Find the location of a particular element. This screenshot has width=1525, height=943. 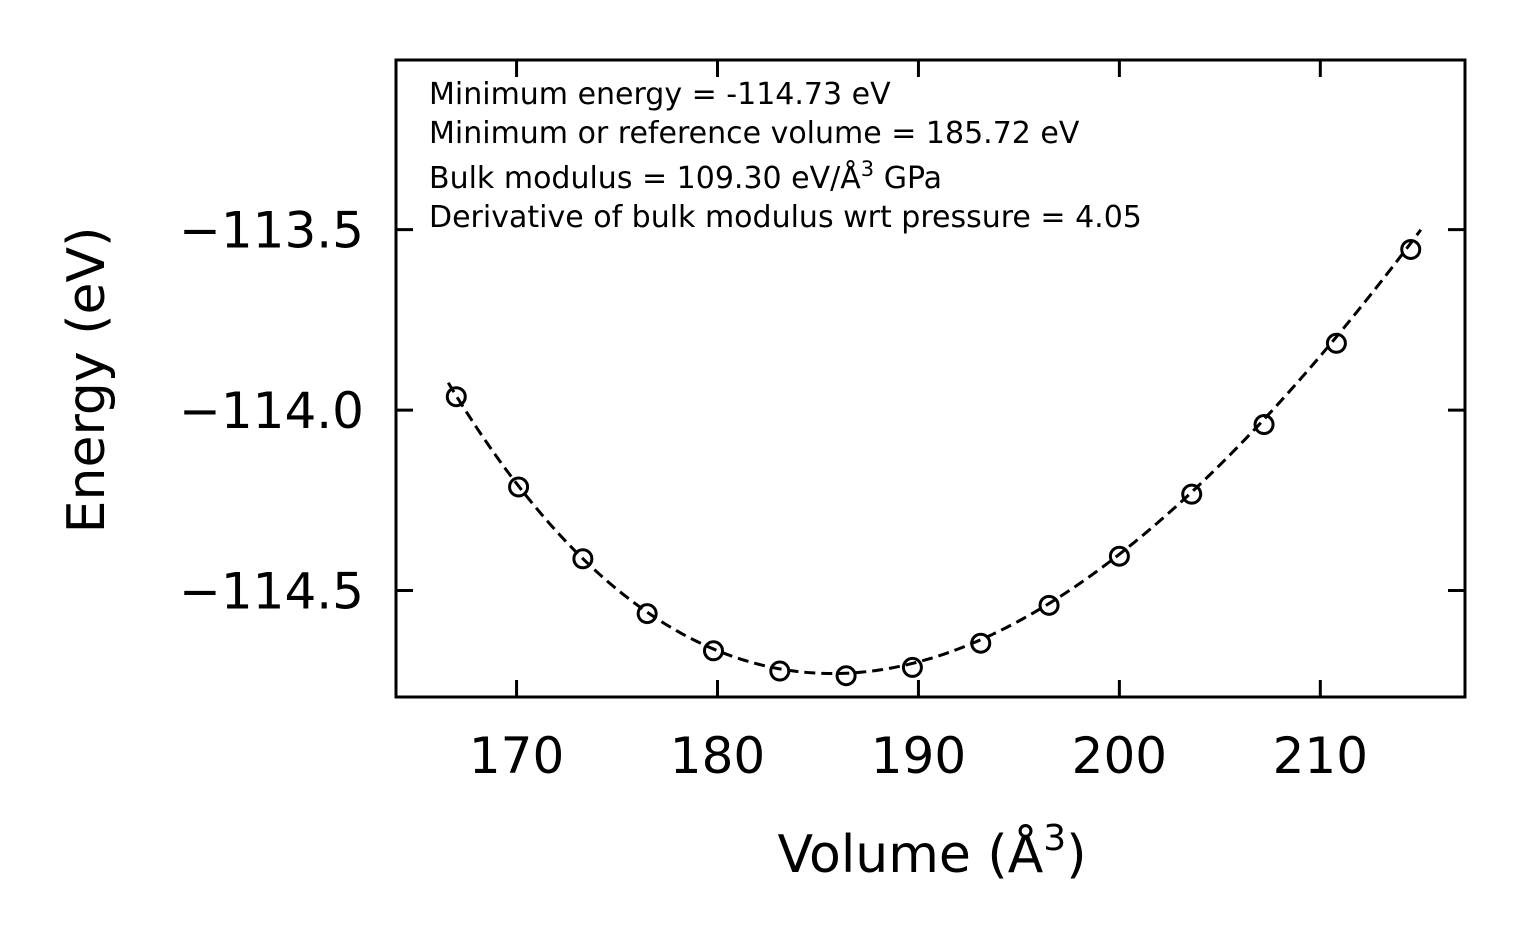

annotation-min-volume: Minimum or reference volume = 185.72 eV is located at coordinates (754, 133).